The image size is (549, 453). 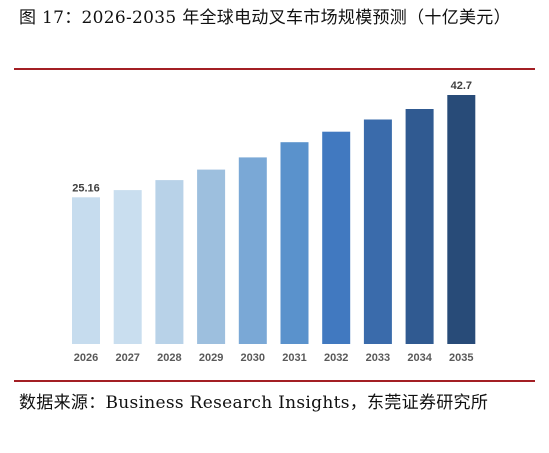 What do you see at coordinates (127, 267) in the screenshot?
I see `bar-2027` at bounding box center [127, 267].